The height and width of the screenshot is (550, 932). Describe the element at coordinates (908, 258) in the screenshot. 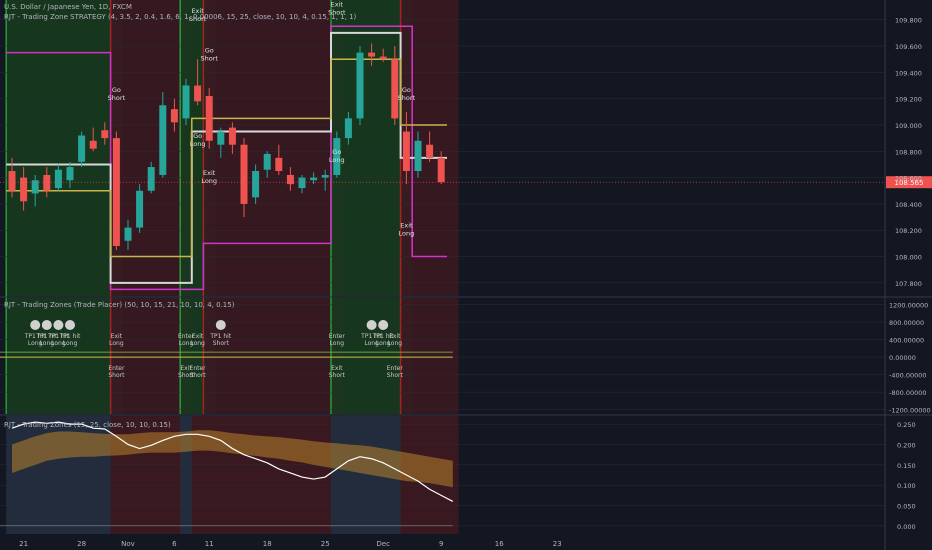

I see `y-tick-label: 108.000` at that location.